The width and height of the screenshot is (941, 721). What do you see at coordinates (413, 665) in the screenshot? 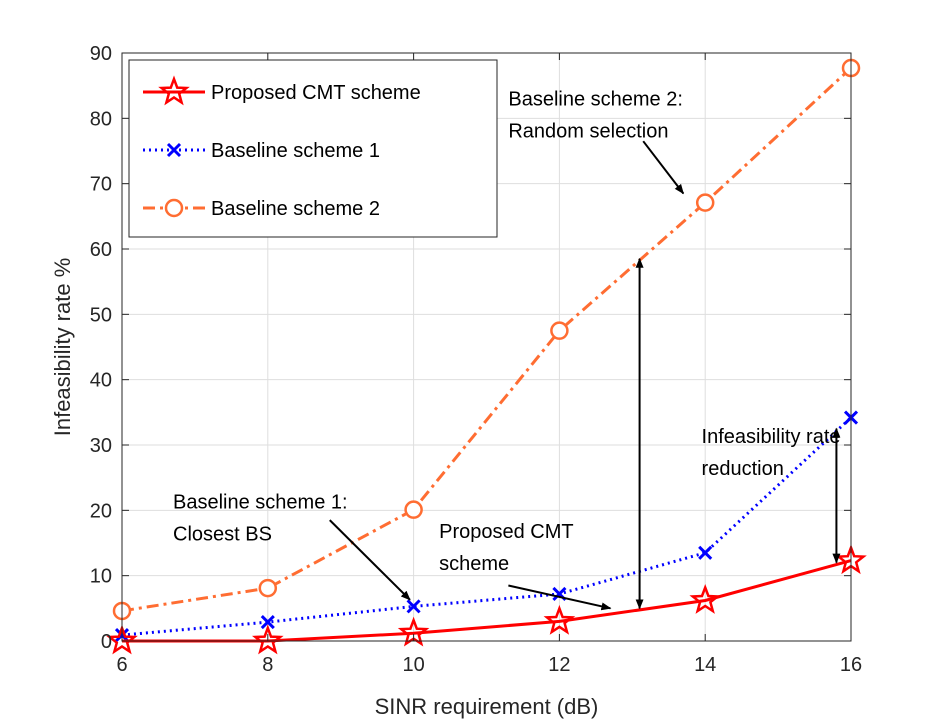
I see `x-tick-label: 10` at bounding box center [413, 665].